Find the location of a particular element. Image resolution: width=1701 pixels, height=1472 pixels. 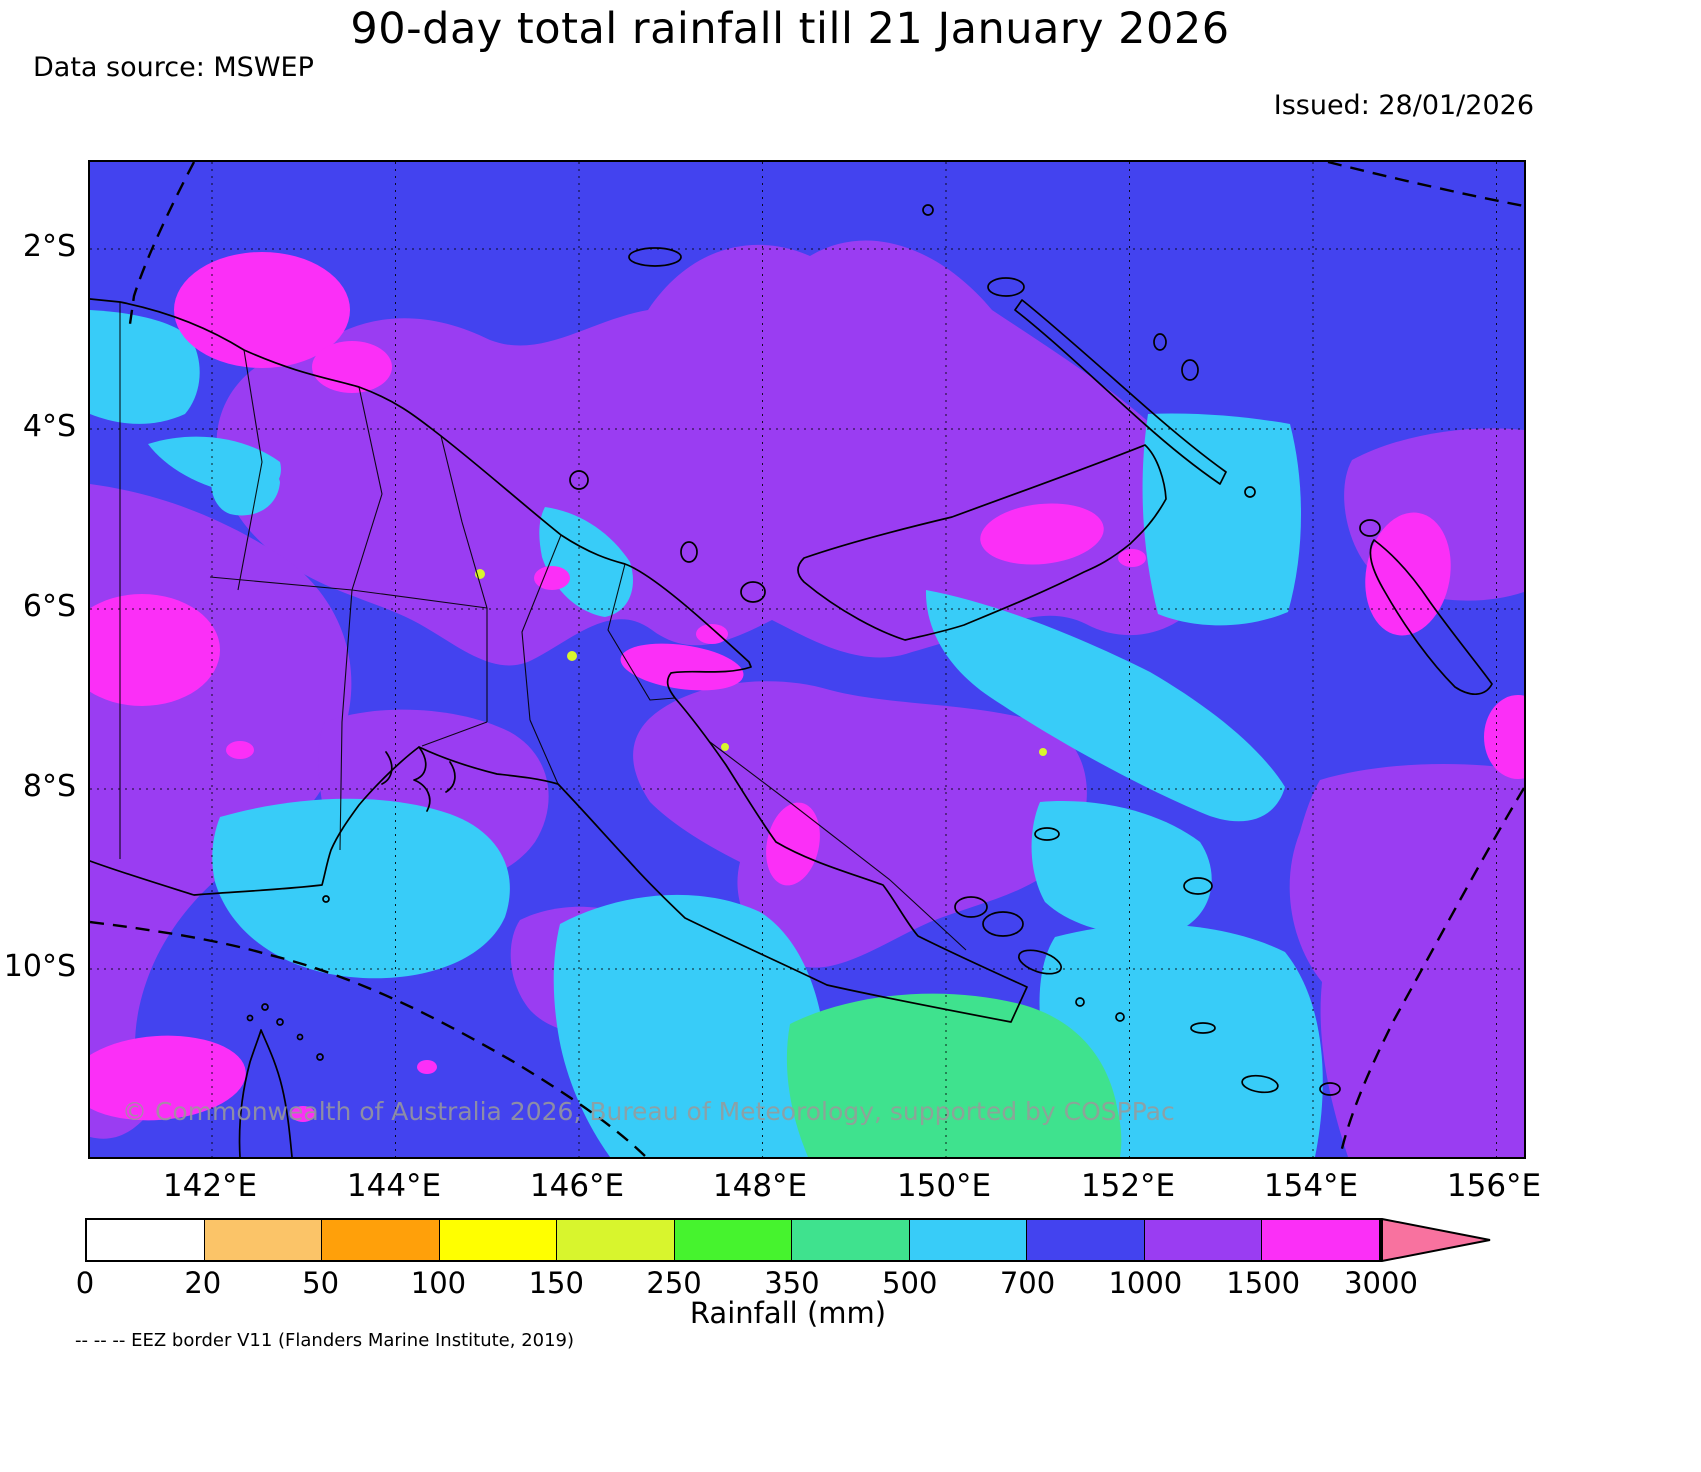

coastline-bougainville is located at coordinates (1431, 617).